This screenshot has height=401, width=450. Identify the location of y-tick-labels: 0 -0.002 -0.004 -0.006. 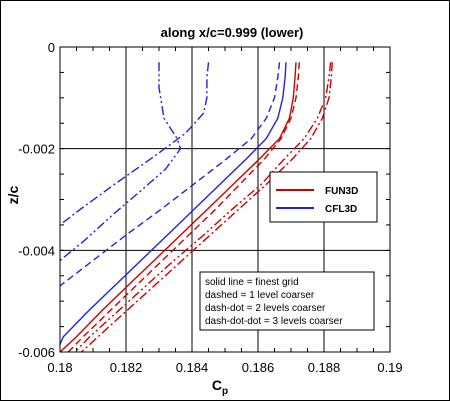
(36, 200).